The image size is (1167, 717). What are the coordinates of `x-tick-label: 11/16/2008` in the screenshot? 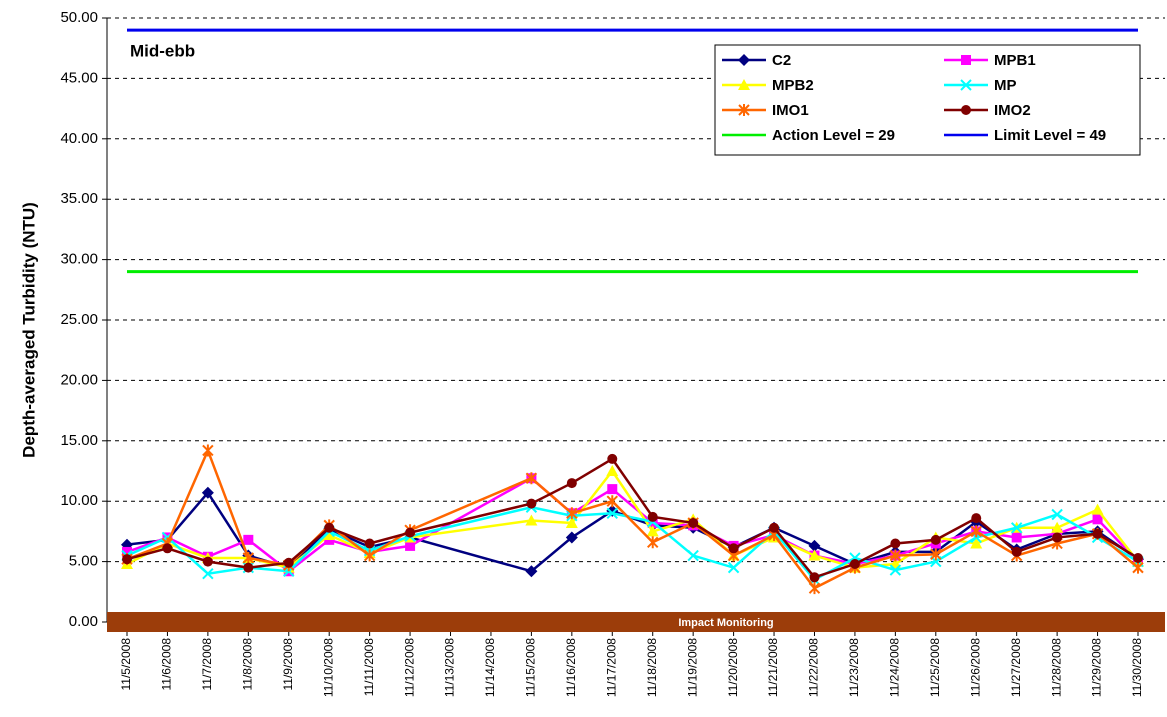 It's located at (571, 667).